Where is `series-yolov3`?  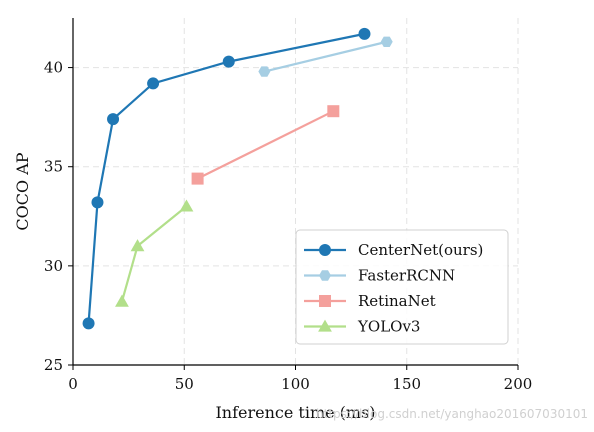
series-yolov3 is located at coordinates (154, 253).